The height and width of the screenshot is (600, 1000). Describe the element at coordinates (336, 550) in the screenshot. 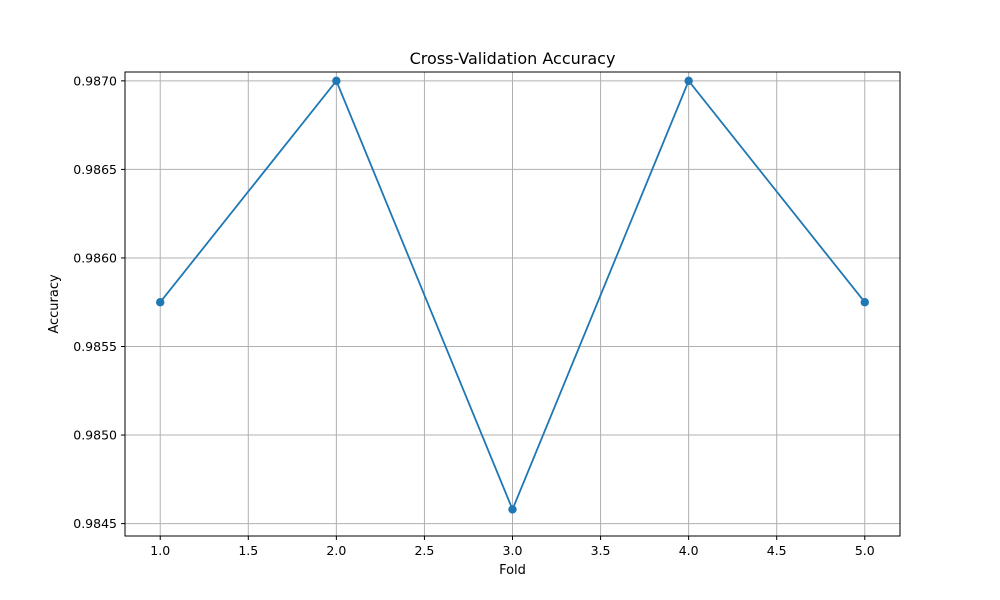

I see `x-tick-label: 2.0` at that location.